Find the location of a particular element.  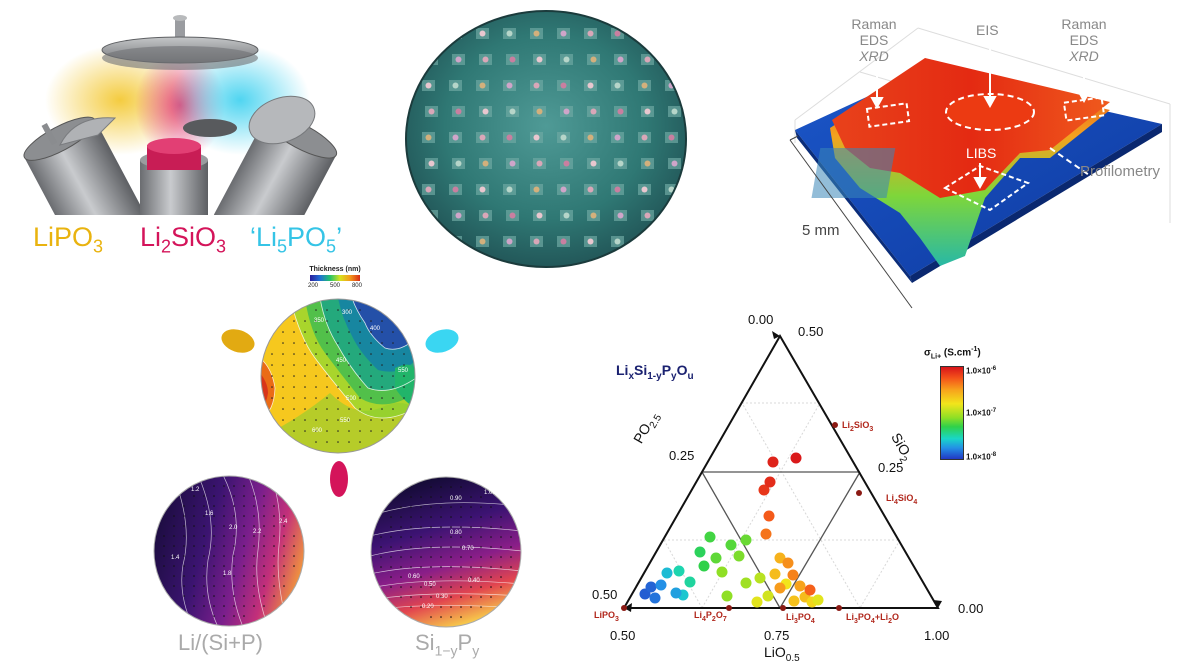

li-ratio-map: 1.2 1.6 2.0 2.2 2.4 1.4 1.8 is located at coordinates (229, 551).